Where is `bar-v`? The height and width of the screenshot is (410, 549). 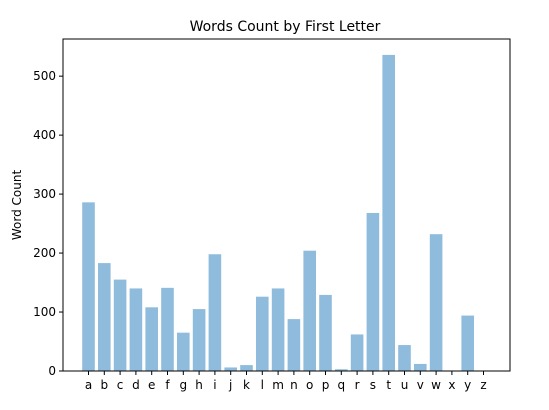 bar-v is located at coordinates (420, 367).